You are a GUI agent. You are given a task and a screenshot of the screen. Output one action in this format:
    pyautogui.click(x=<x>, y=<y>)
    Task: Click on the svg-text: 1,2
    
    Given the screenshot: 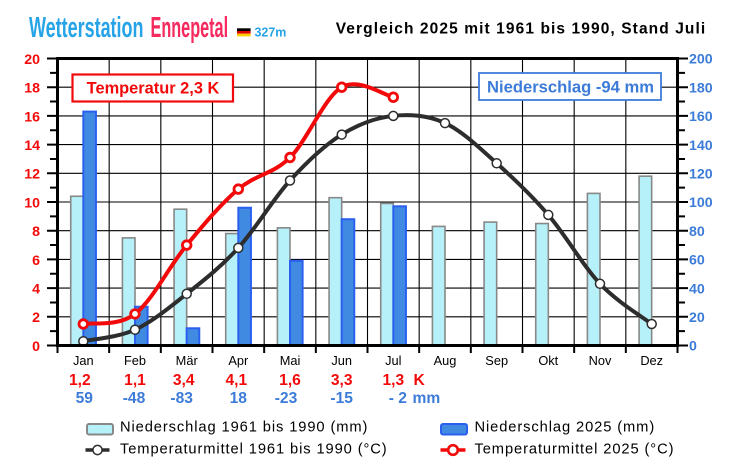 What is the action you would take?
    pyautogui.click(x=80, y=380)
    